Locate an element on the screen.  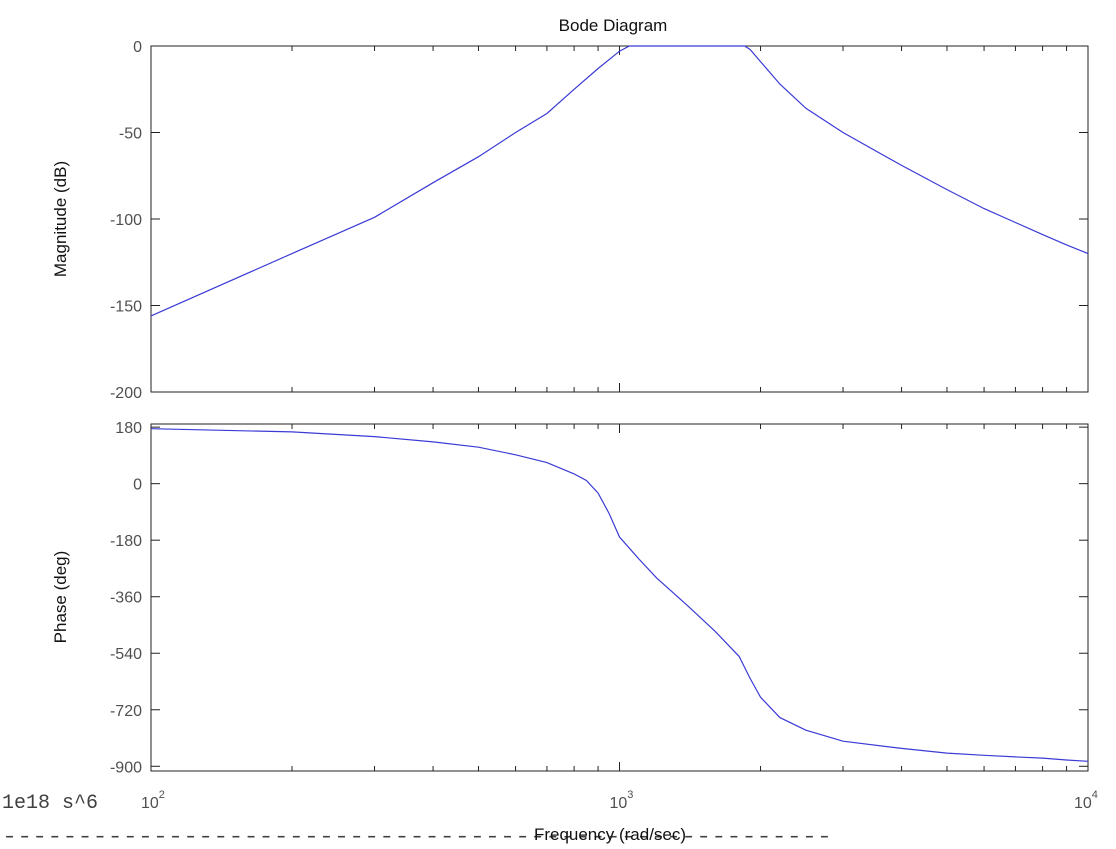
frequency-xtick-label: 10³ is located at coordinates (622, 800).